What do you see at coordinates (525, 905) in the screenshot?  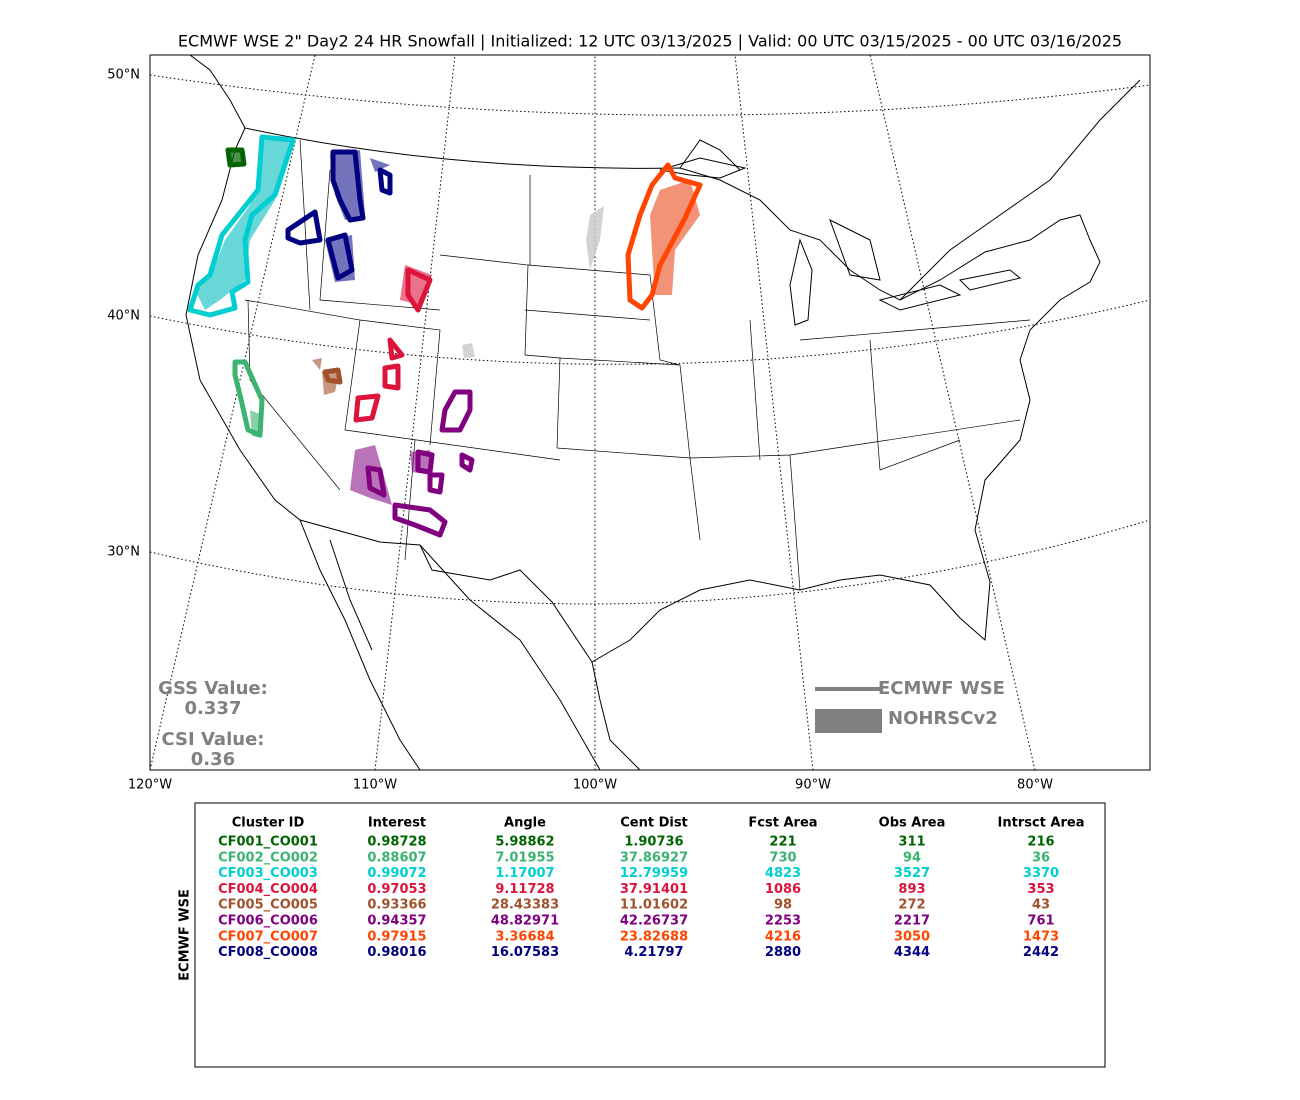 I see `table-cell: 28.43383` at bounding box center [525, 905].